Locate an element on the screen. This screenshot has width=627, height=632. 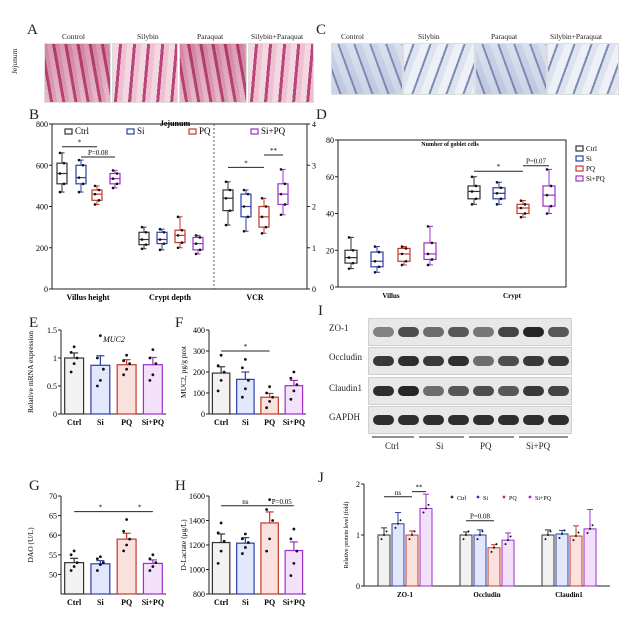
chart-b-title: Jejunum is located at coordinates (175, 123).